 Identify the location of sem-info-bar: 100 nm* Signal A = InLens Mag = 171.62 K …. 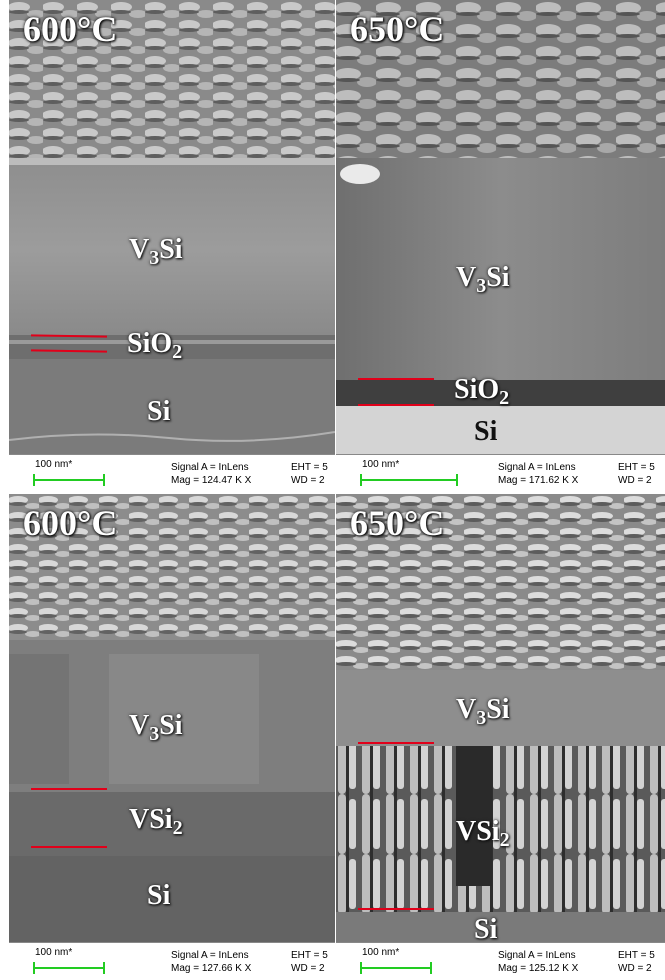
(500, 473).